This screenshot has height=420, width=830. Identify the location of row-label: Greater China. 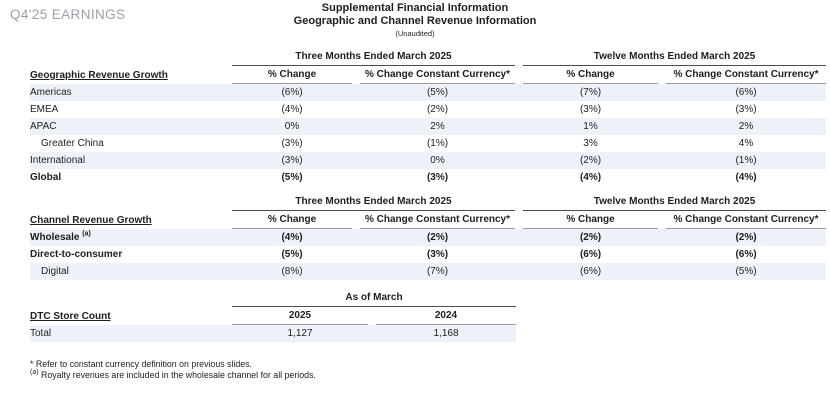
(72, 143).